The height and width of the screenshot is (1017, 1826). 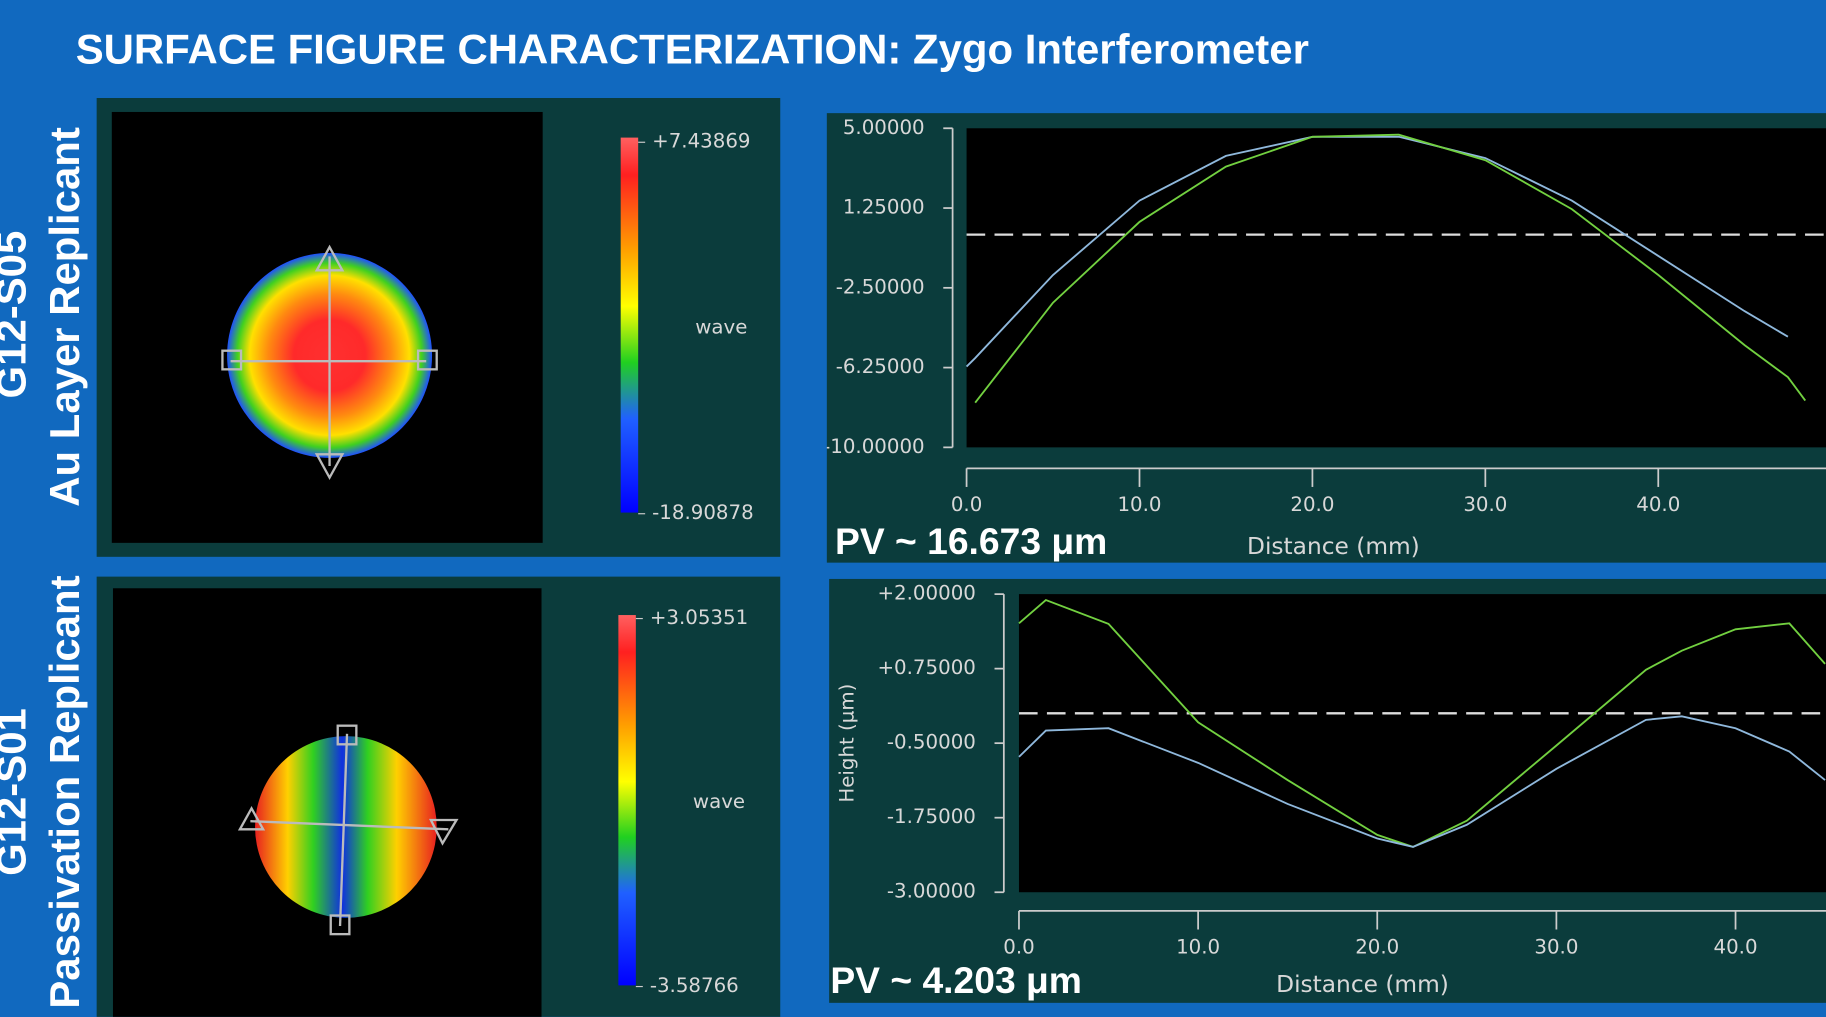 What do you see at coordinates (64, 317) in the screenshot?
I see `sample-label: Au Layer Replicant` at bounding box center [64, 317].